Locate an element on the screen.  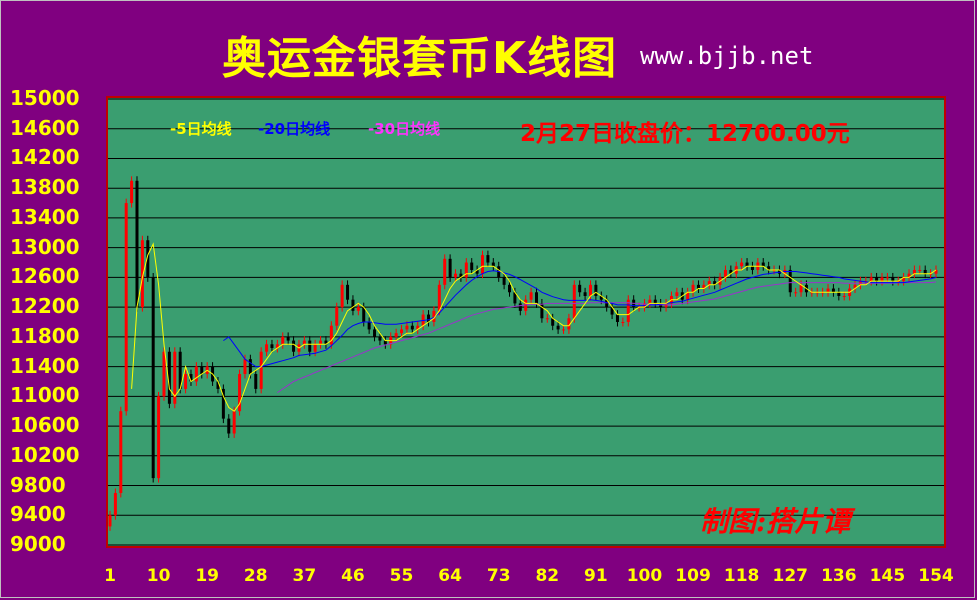
y-tick-label: 9800 is located at coordinates (38, 484).